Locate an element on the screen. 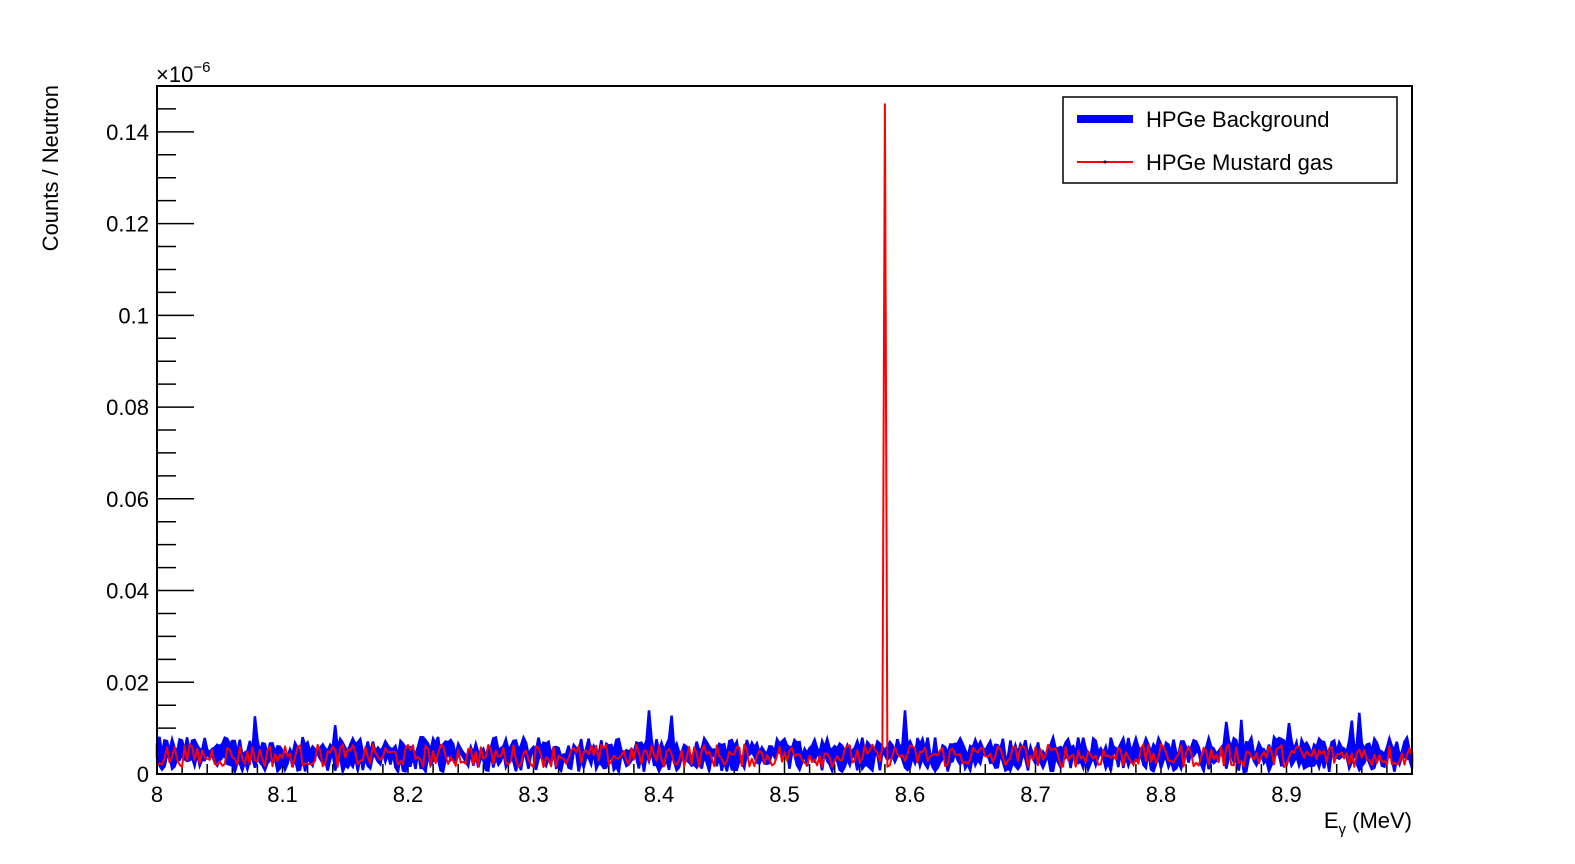  legend: HPGe Background HPGe Mustard gas is located at coordinates (1230, 140).